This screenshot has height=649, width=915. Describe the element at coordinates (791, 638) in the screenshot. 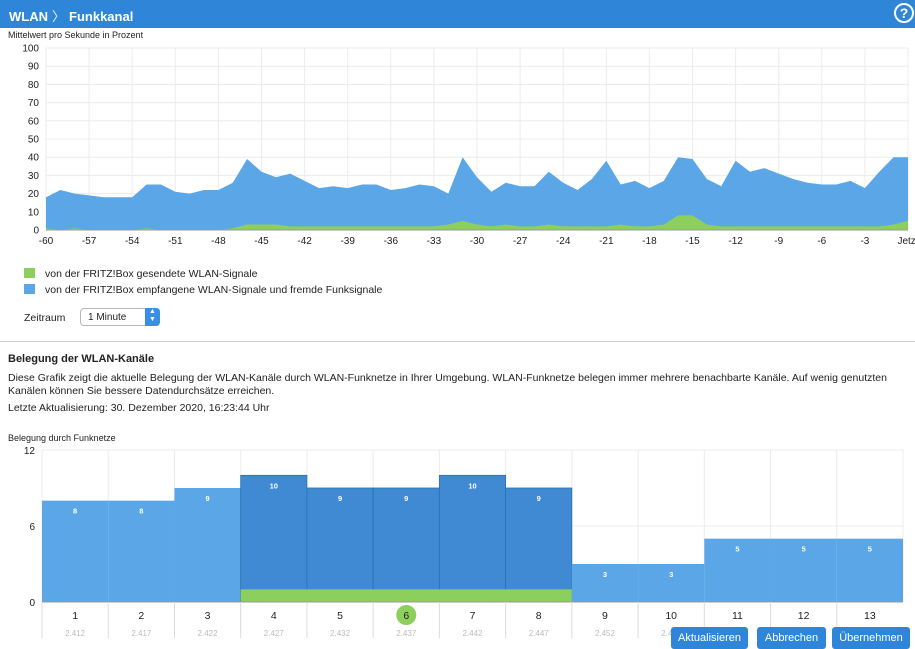

I see `cancel-button: Abbrechen` at that location.